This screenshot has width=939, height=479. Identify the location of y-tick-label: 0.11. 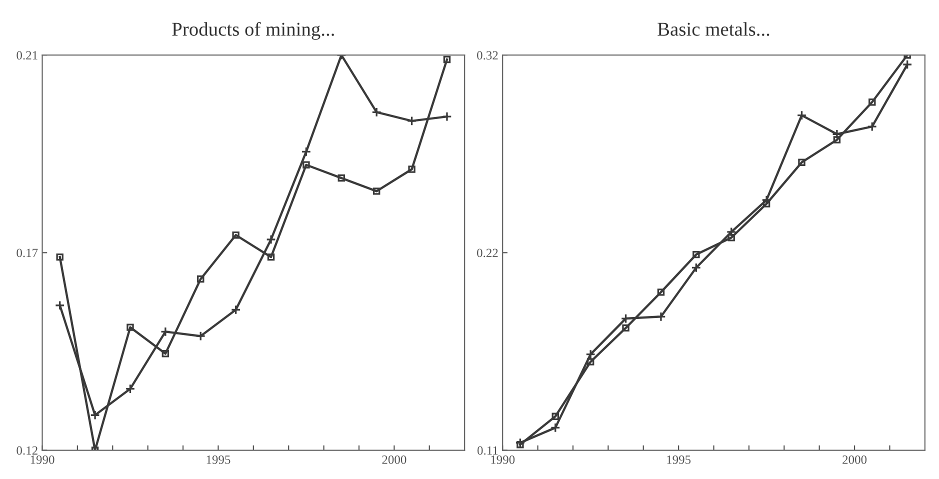
(487, 450).